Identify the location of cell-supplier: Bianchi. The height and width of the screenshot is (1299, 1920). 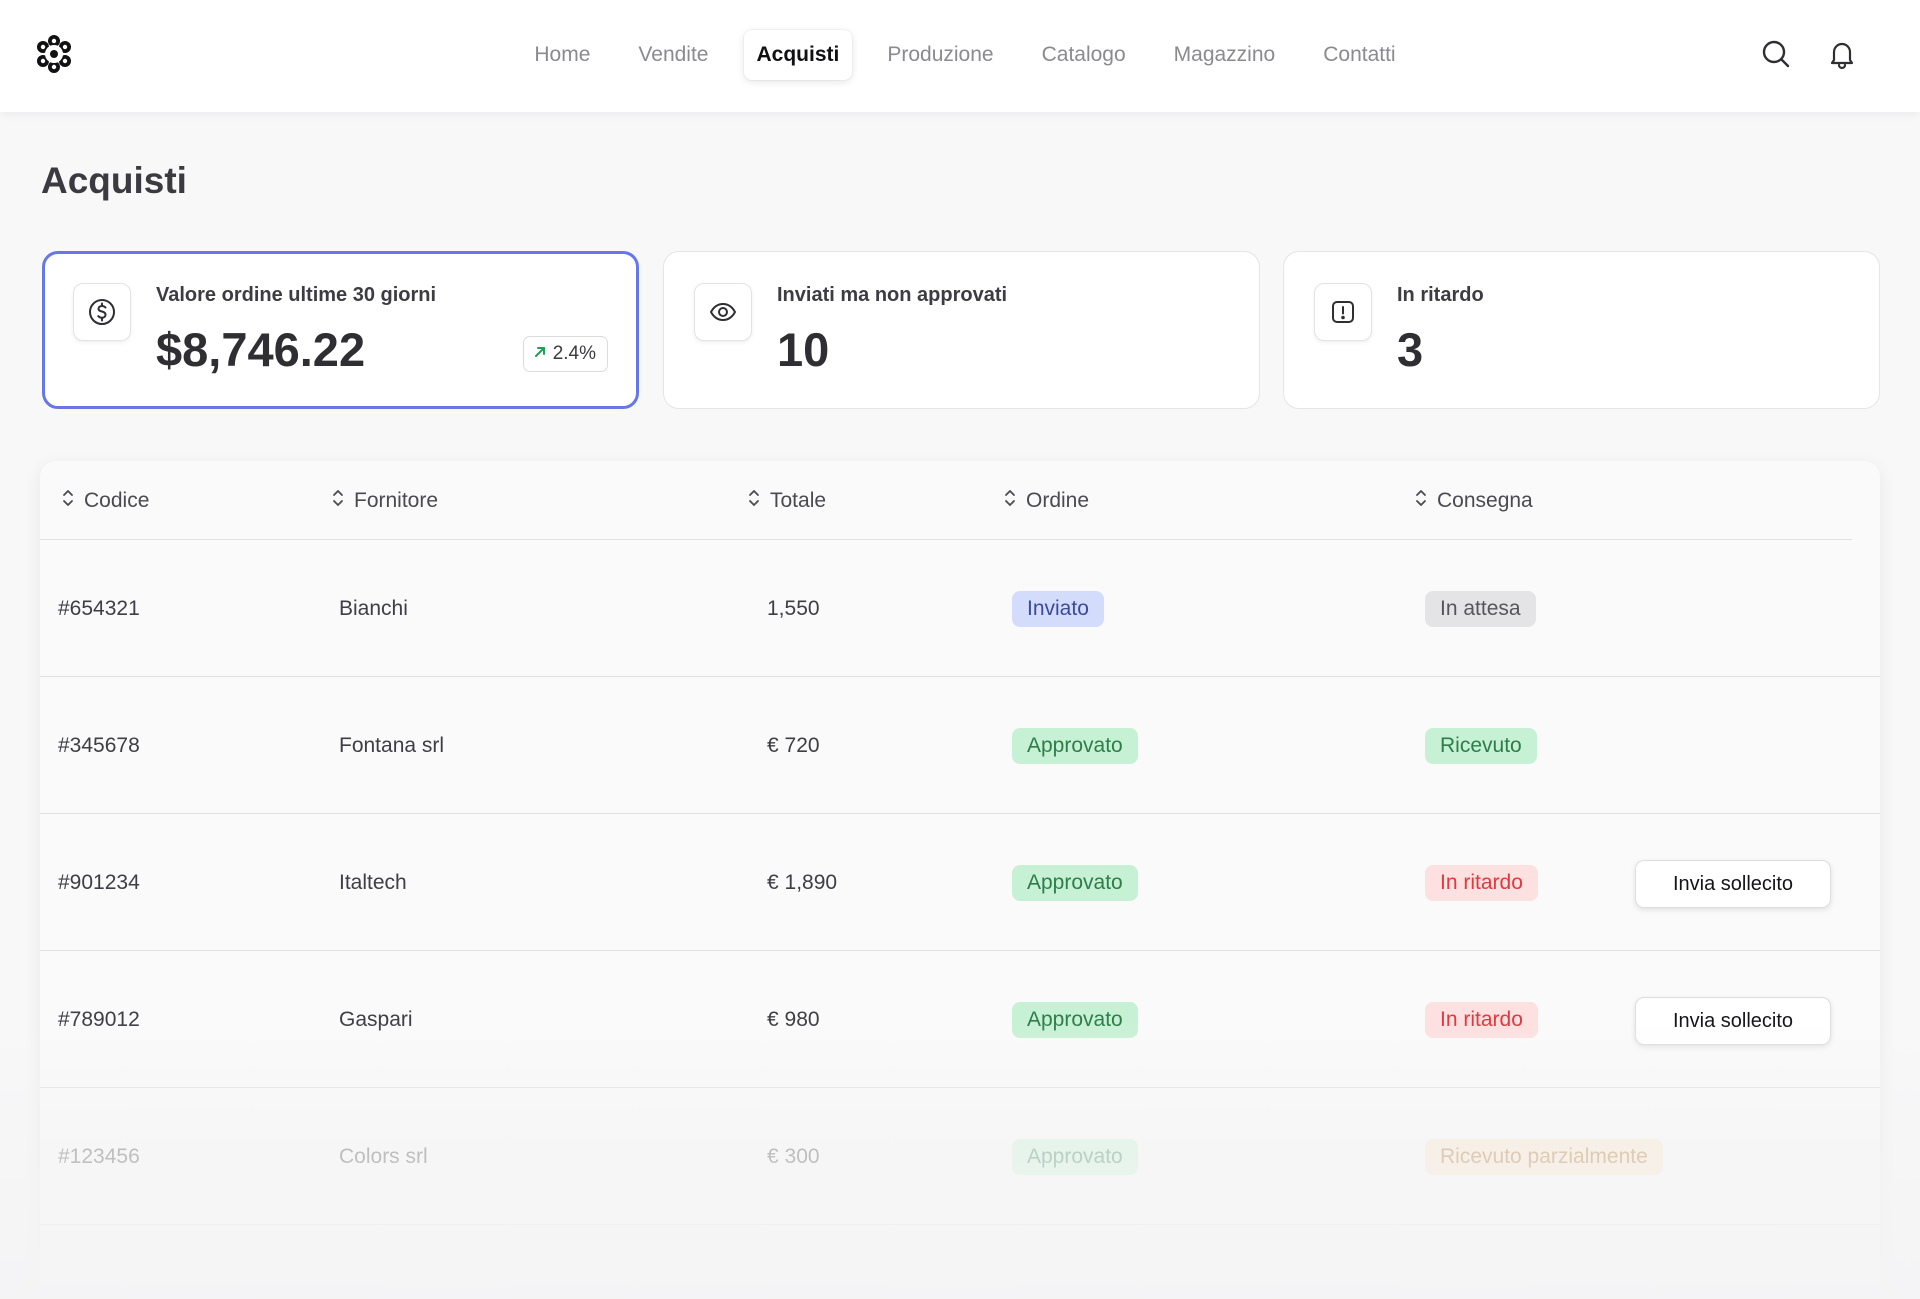
(373, 608).